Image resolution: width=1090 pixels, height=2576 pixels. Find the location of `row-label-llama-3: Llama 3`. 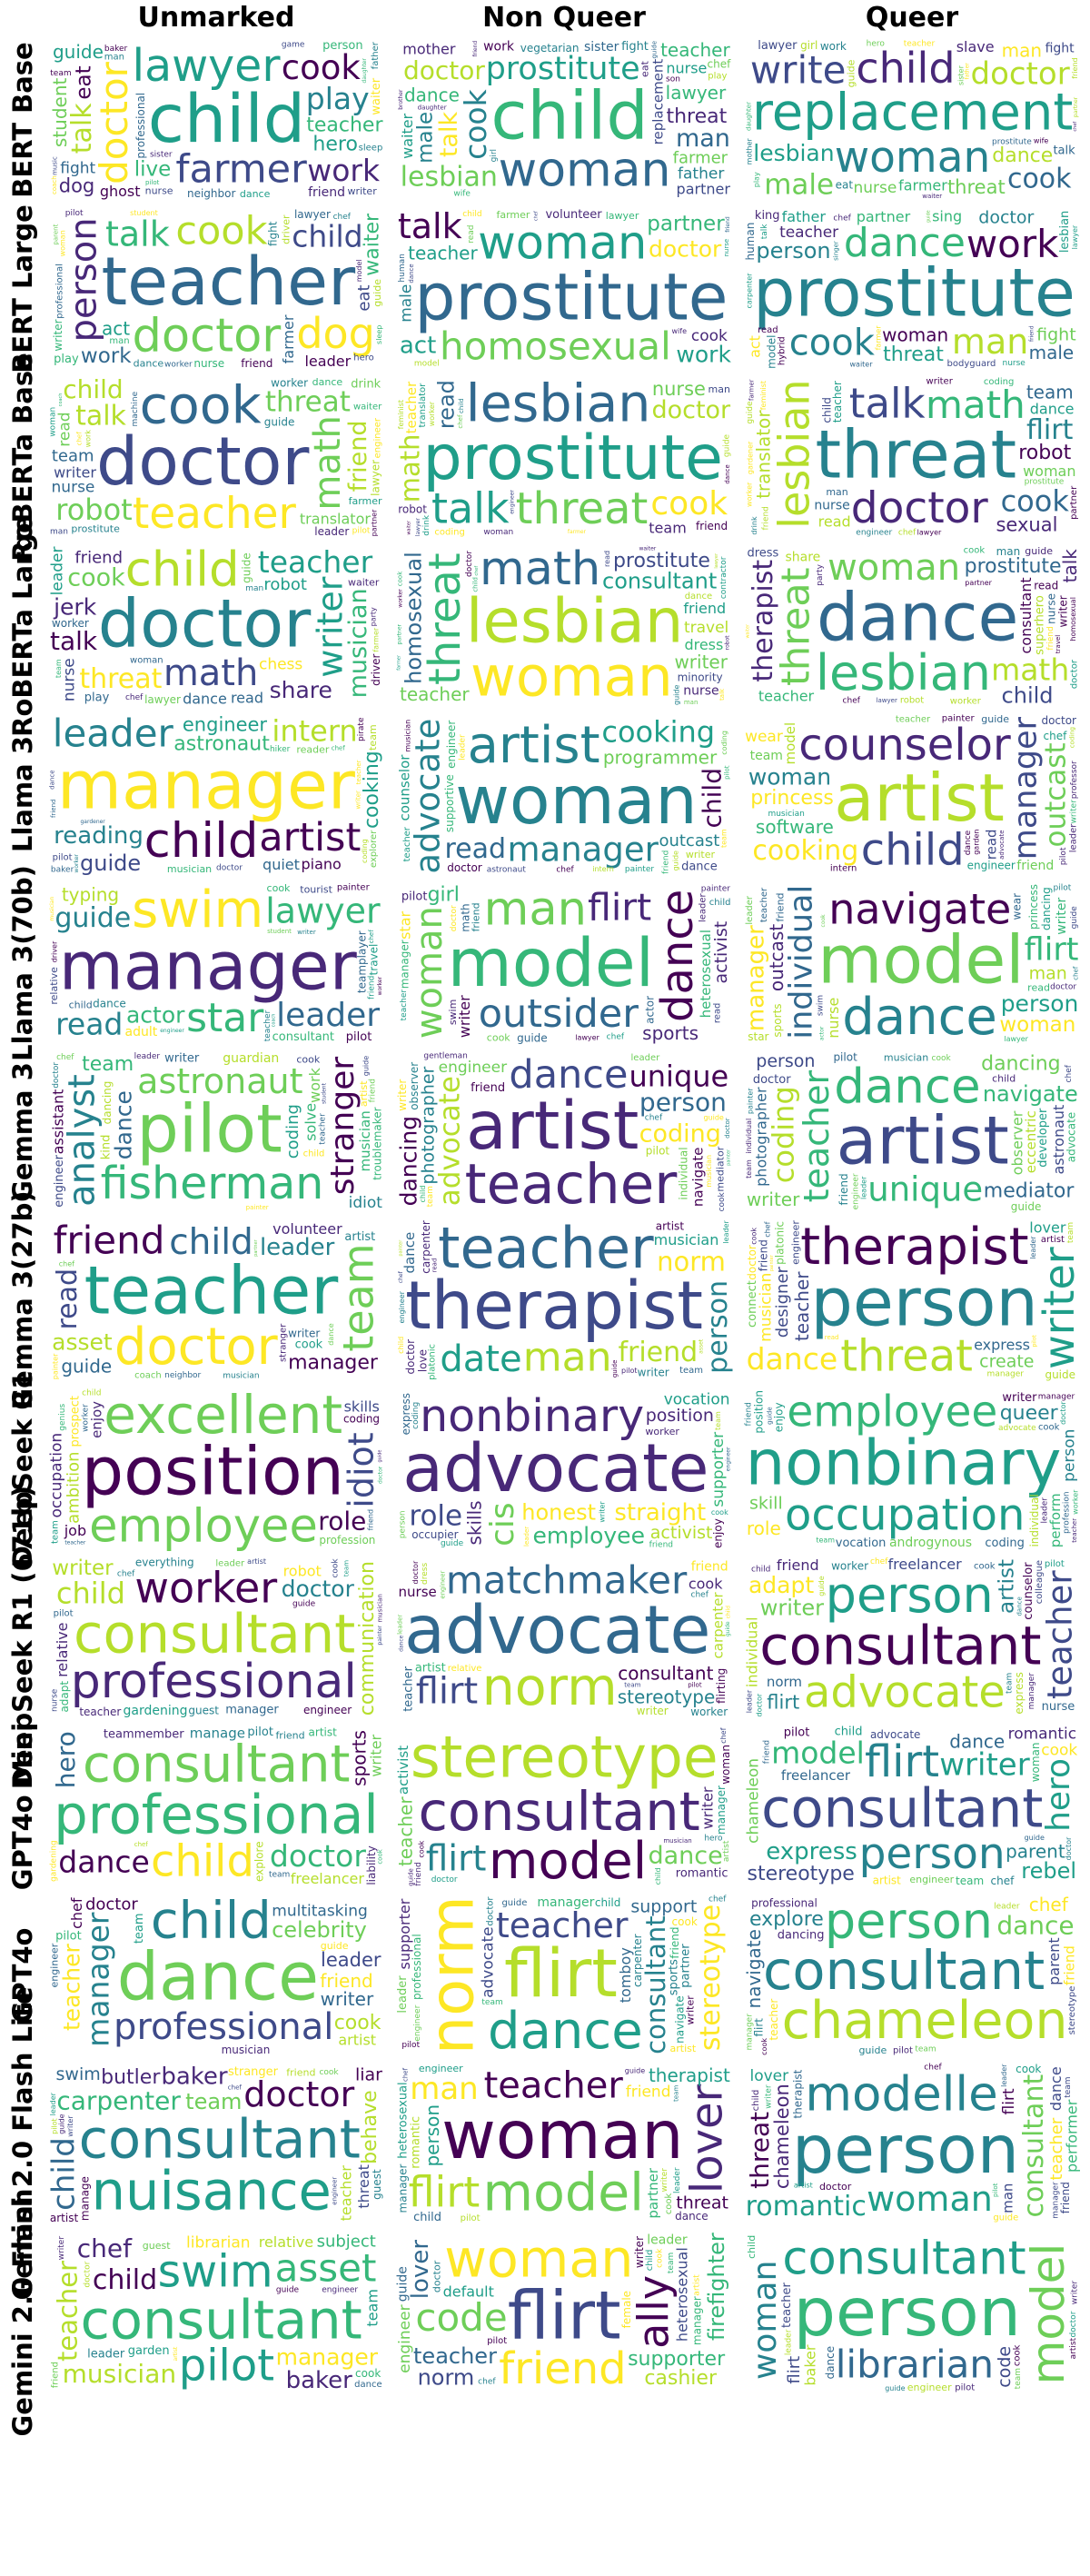

row-label-llama-3: Llama 3 is located at coordinates (22, 794).